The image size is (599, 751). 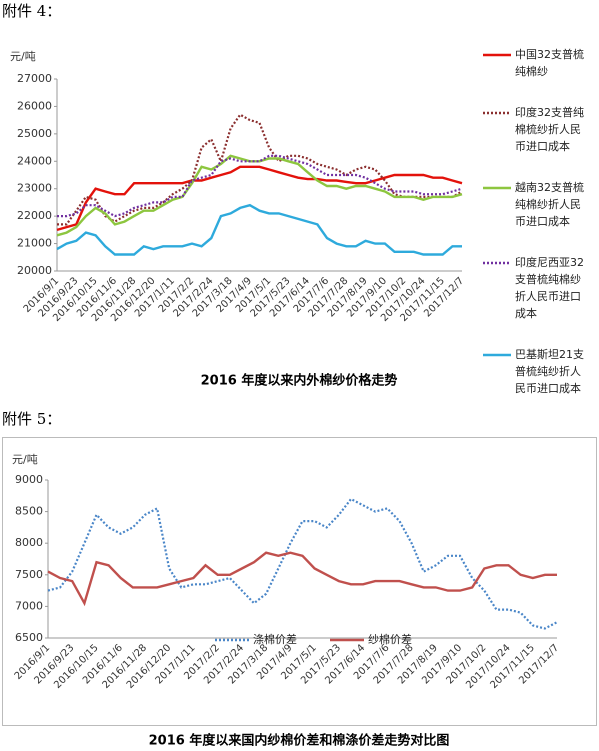 I want to click on y-tick-label: 8500, so click(x=29, y=511).